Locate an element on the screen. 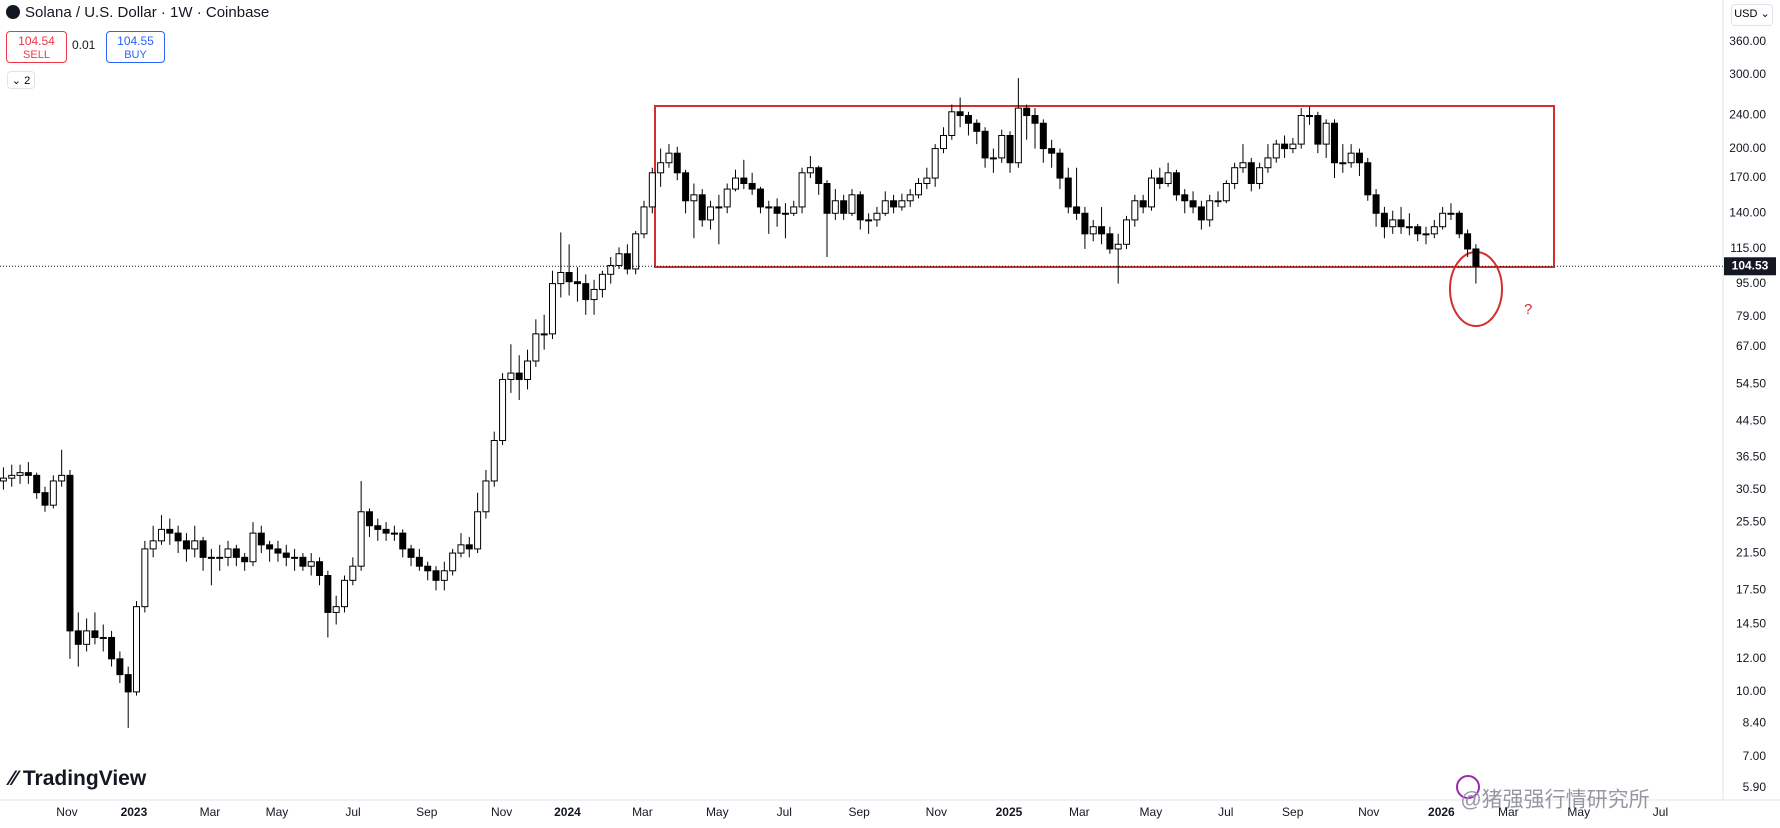 The width and height of the screenshot is (1780, 828). y-tick-label: 17.50 is located at coordinates (1751, 590).